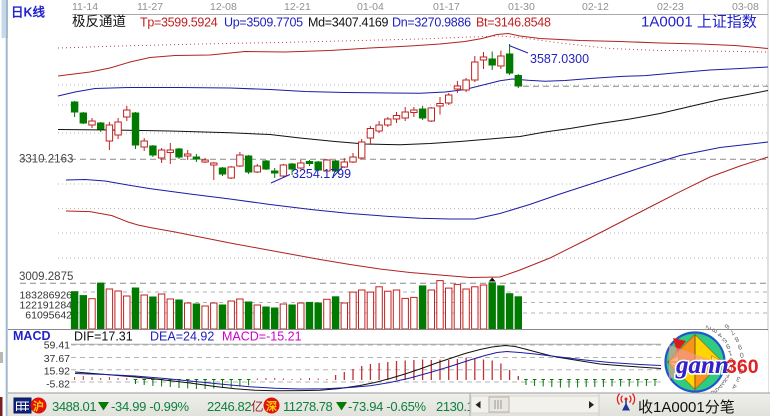 The image size is (770, 416). I want to click on svg-text: 收1A0001分笔, so click(686, 407).